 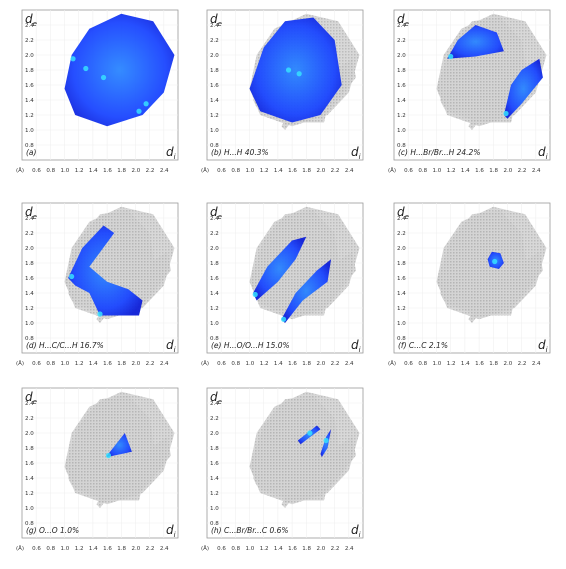 I want to click on panel-caption: (h) C...Br/Br...C 0.6%, so click(x=250, y=530).